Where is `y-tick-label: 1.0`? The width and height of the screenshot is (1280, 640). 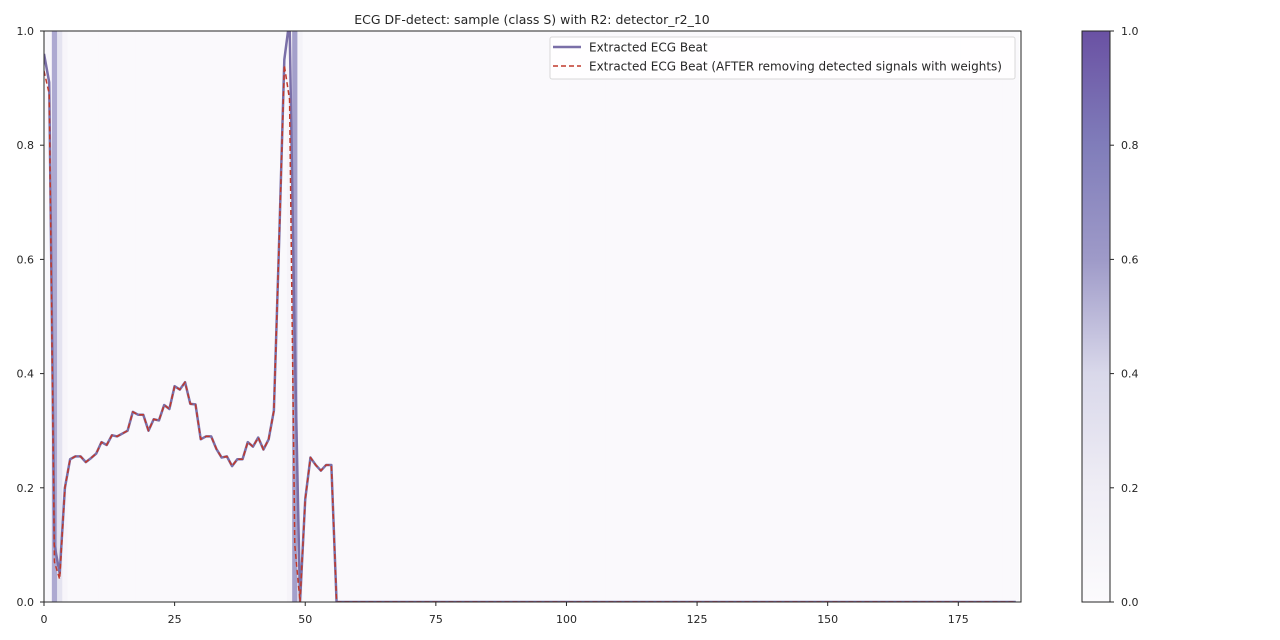 y-tick-label: 1.0 is located at coordinates (26, 31).